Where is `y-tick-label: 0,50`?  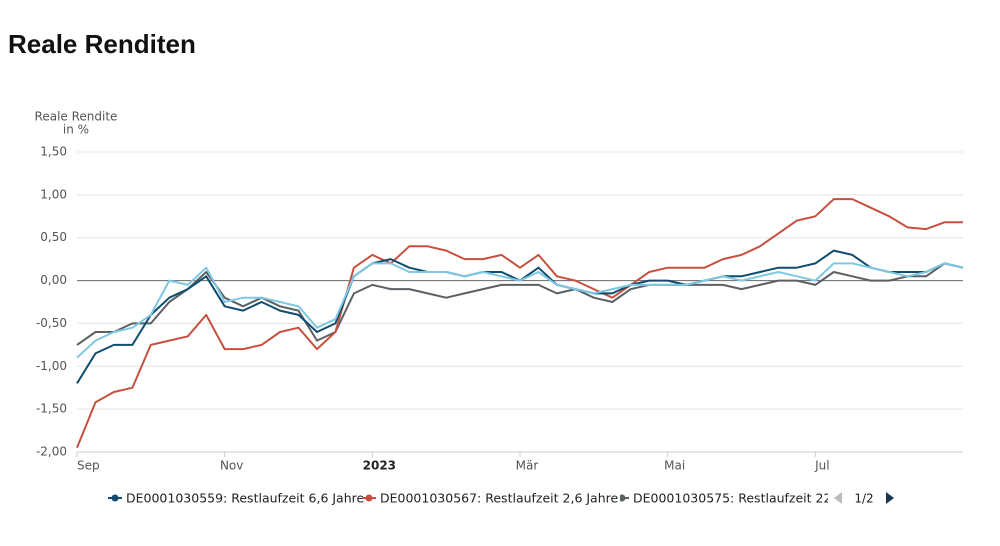 y-tick-label: 0,50 is located at coordinates (53, 237).